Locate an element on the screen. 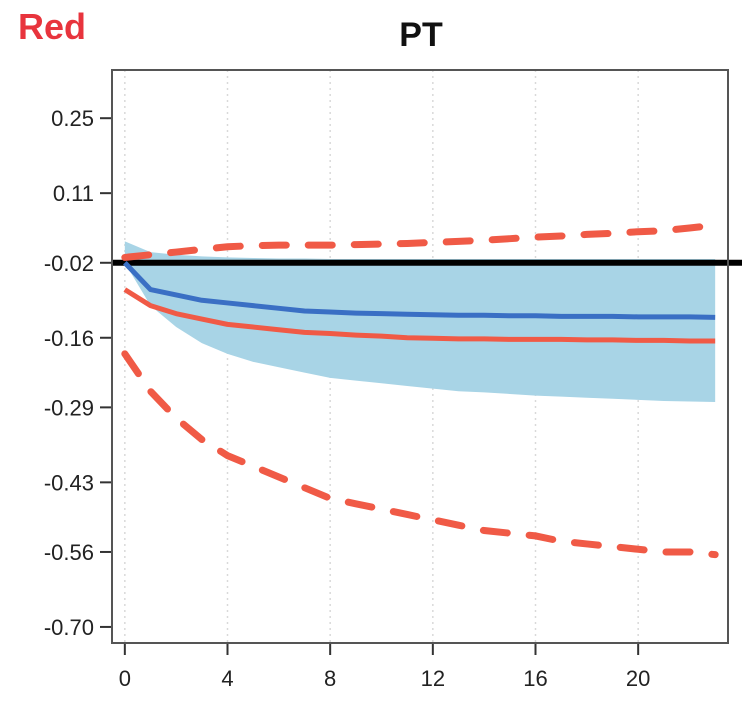 Image resolution: width=745 pixels, height=711 pixels. x-tick-label-0: 0 is located at coordinates (125, 678).